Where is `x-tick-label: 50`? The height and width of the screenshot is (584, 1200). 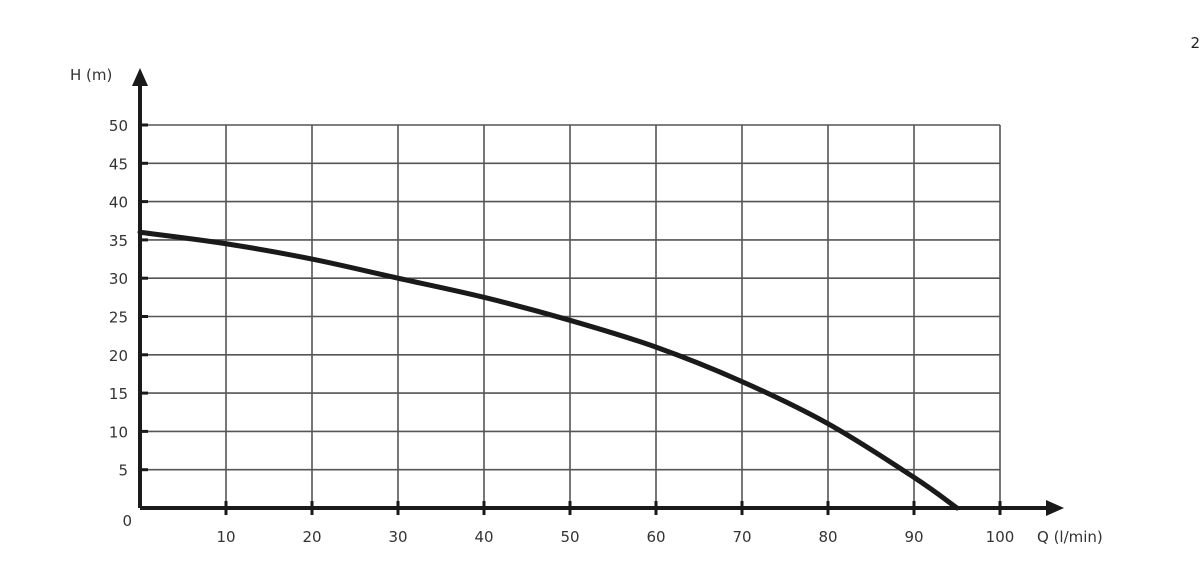
x-tick-label: 50 is located at coordinates (569, 537).